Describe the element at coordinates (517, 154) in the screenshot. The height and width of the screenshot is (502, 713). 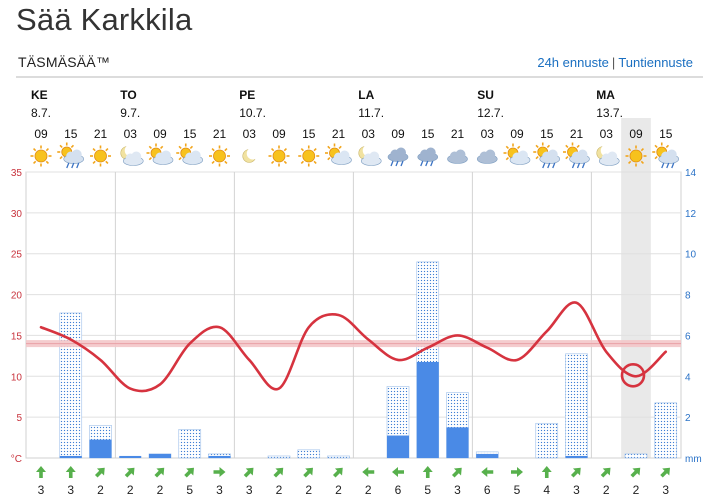
I see `weather-sun-cloud-icon` at that location.